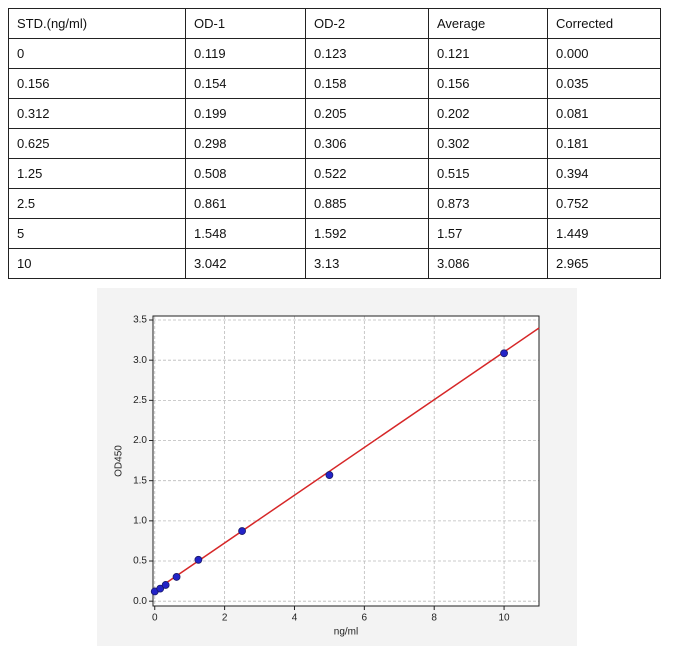 The height and width of the screenshot is (646, 688). Describe the element at coordinates (245, 23) in the screenshot. I see `cell: OD-1` at that location.